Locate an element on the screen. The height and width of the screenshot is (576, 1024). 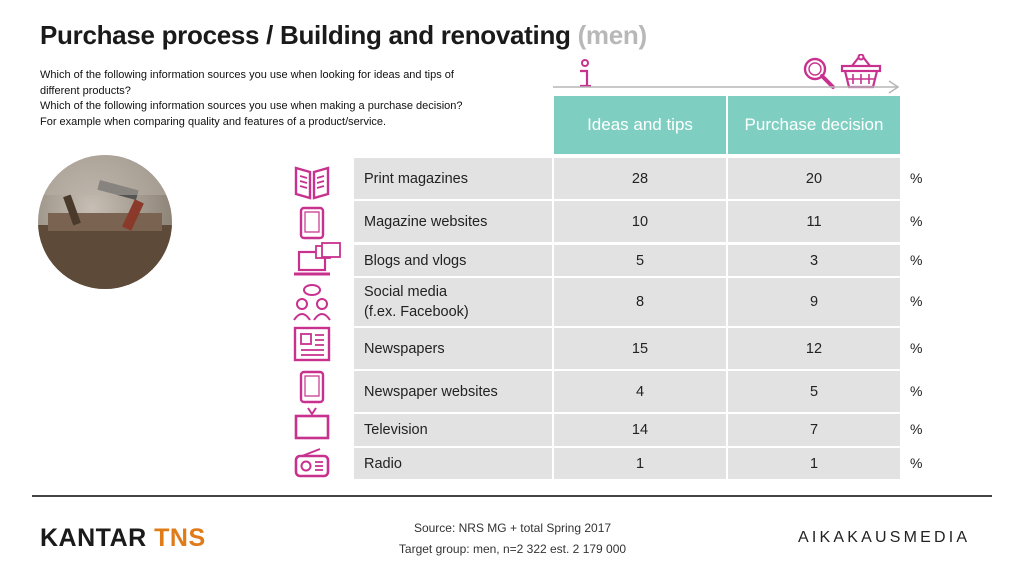
value-purchase: 11 is located at coordinates (814, 221).